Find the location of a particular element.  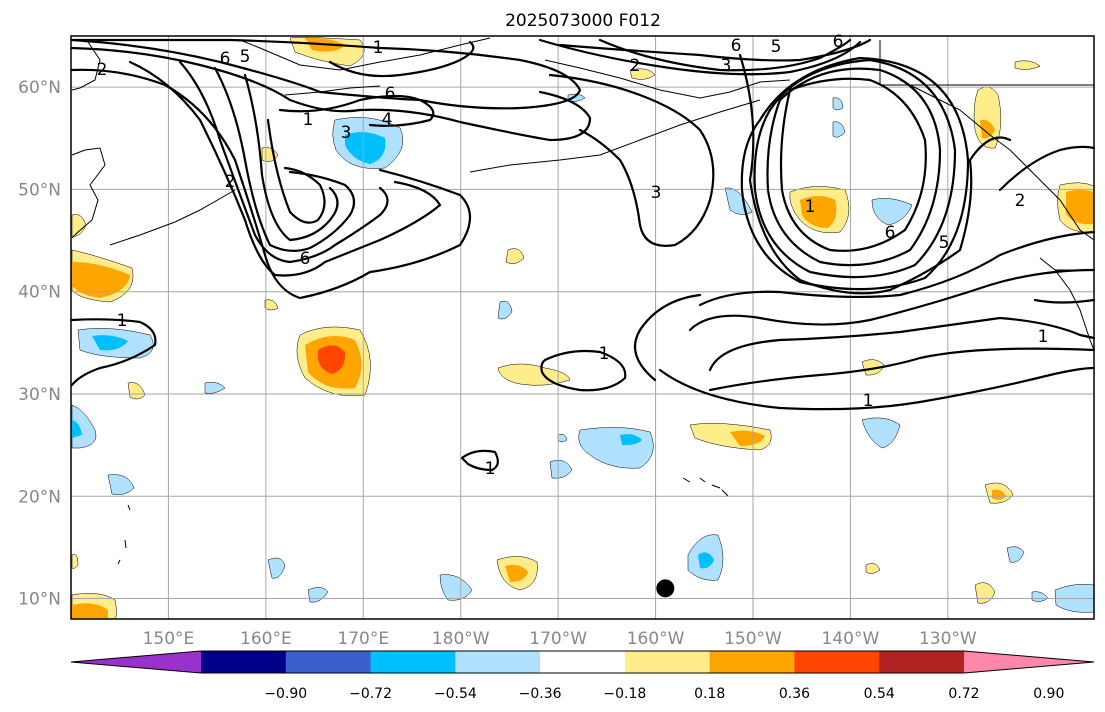

colorbar-tick-label: −0.36 is located at coordinates (540, 694).